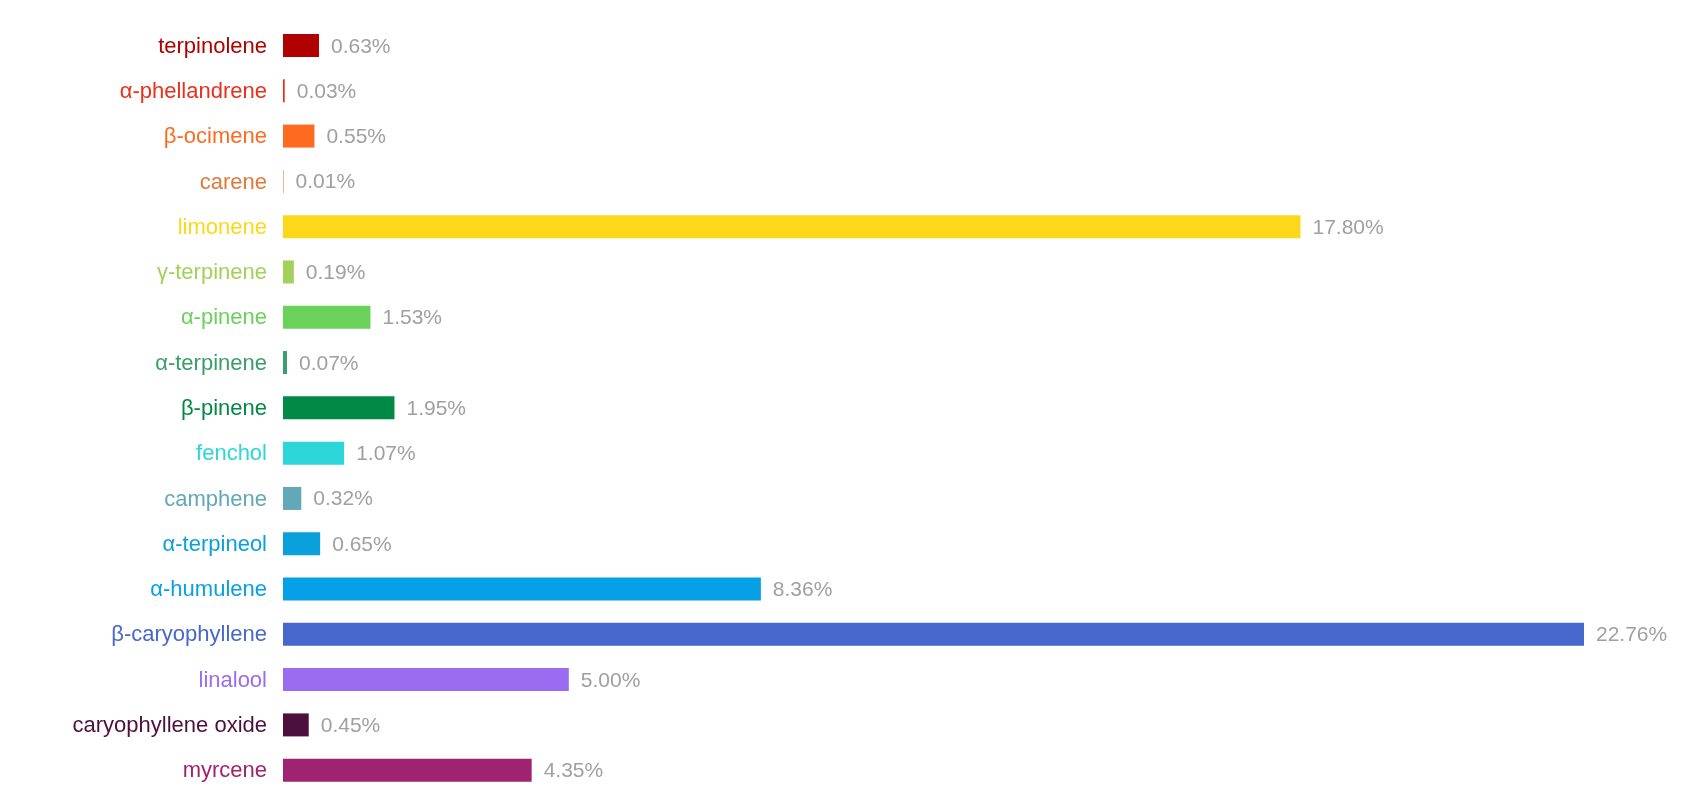  I want to click on data-label: 8.36%, so click(802, 589).